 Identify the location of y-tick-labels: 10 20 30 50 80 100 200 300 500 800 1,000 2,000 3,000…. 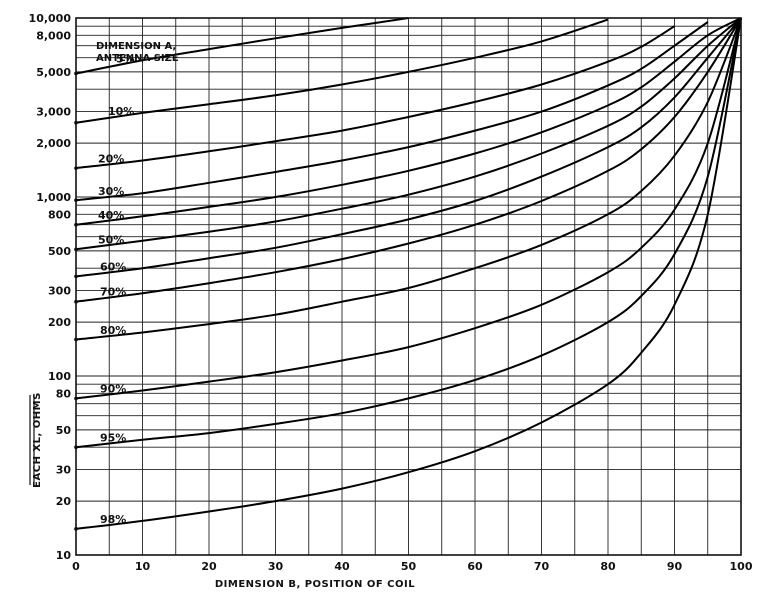
(50, 287).